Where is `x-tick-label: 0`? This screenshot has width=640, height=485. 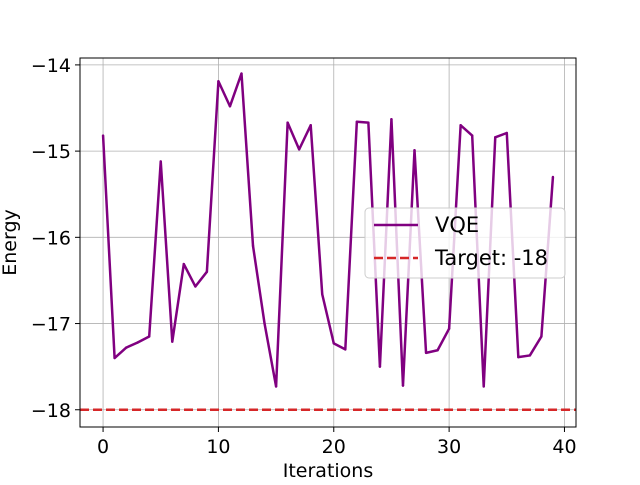
x-tick-label: 0 is located at coordinates (103, 447).